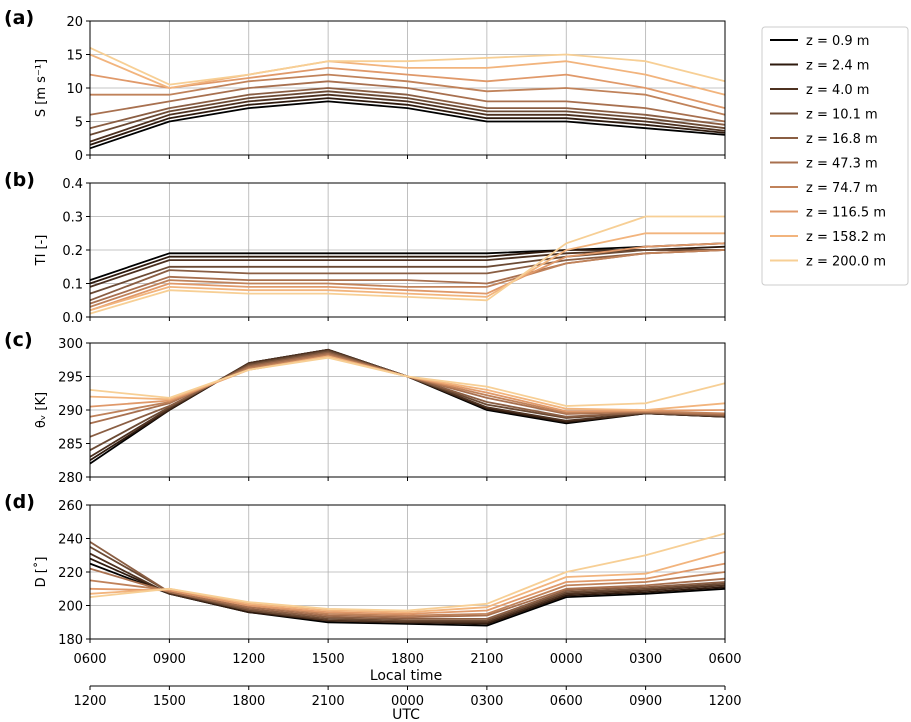 This screenshot has height=722, width=911. I want to click on x-tick-label: 0900, so click(169, 659).